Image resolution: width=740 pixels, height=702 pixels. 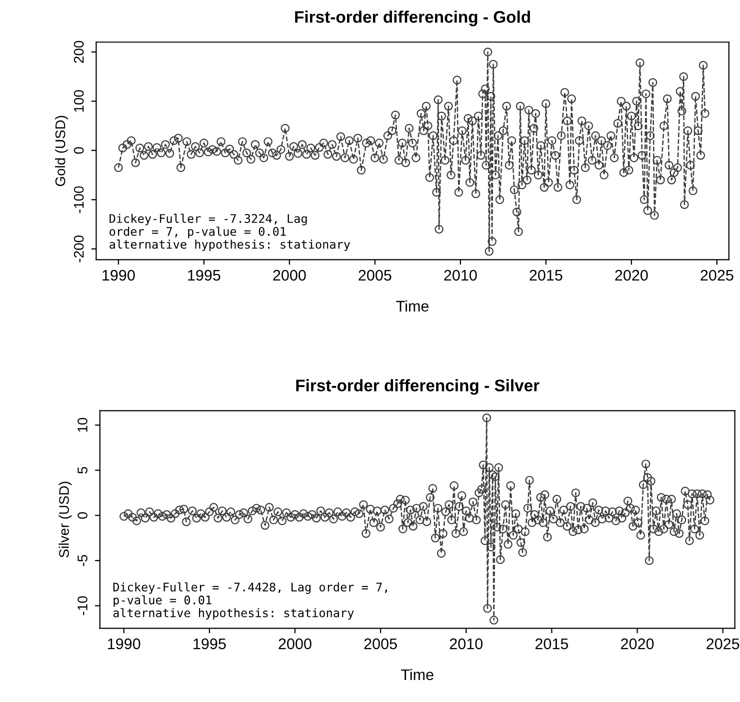 I want to click on chart-title: First-order differencing - Gold, so click(x=412, y=18).